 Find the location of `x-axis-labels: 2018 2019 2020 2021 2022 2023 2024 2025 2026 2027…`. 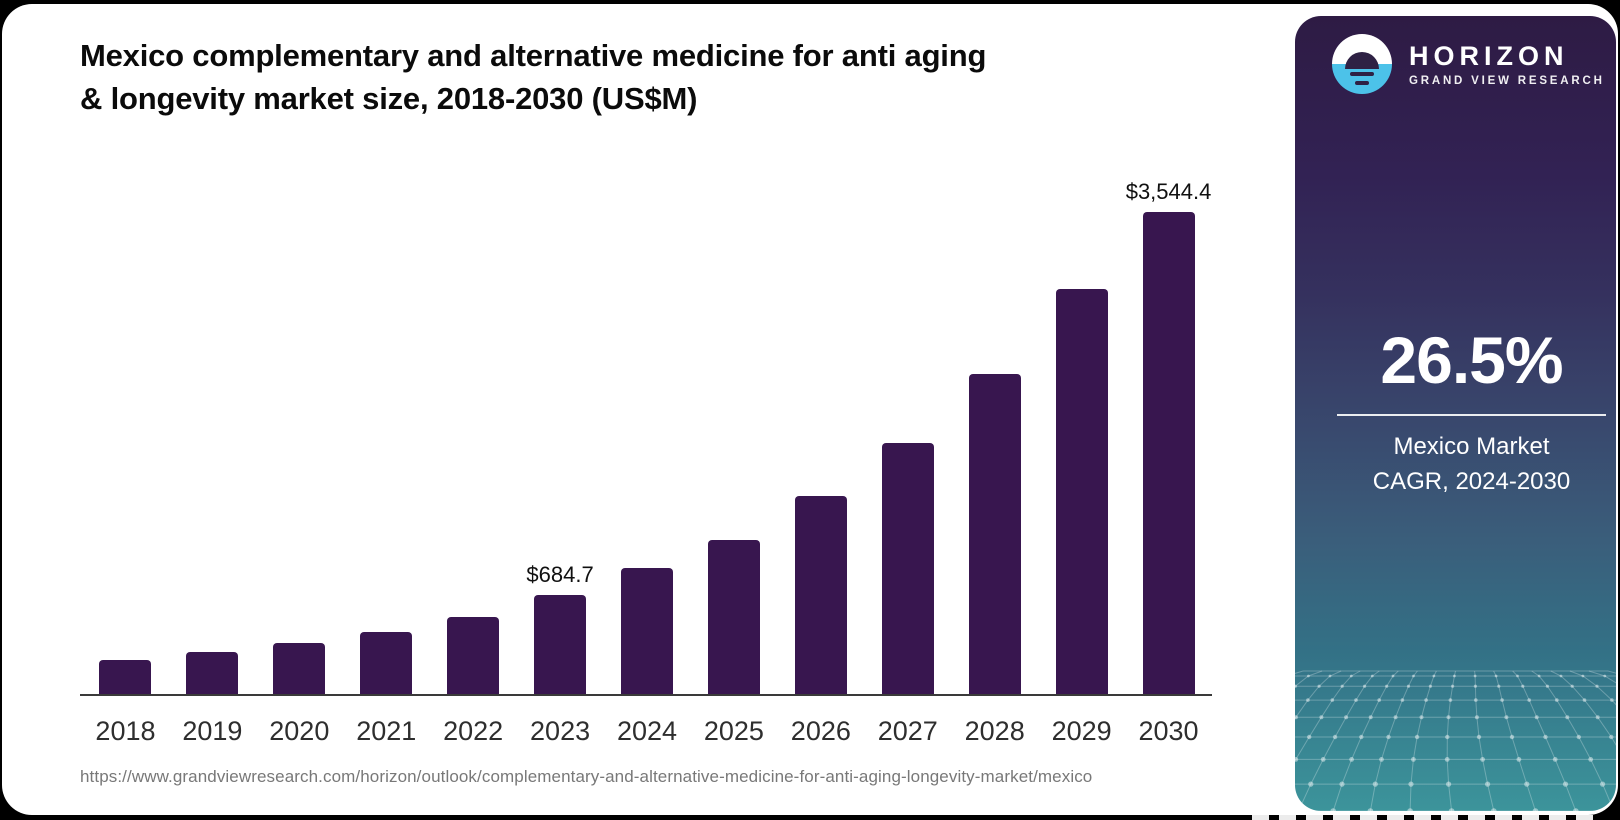

x-axis-labels: 2018 2019 2020 2021 2022 2023 2024 2025 2026 2027… is located at coordinates (647, 727).